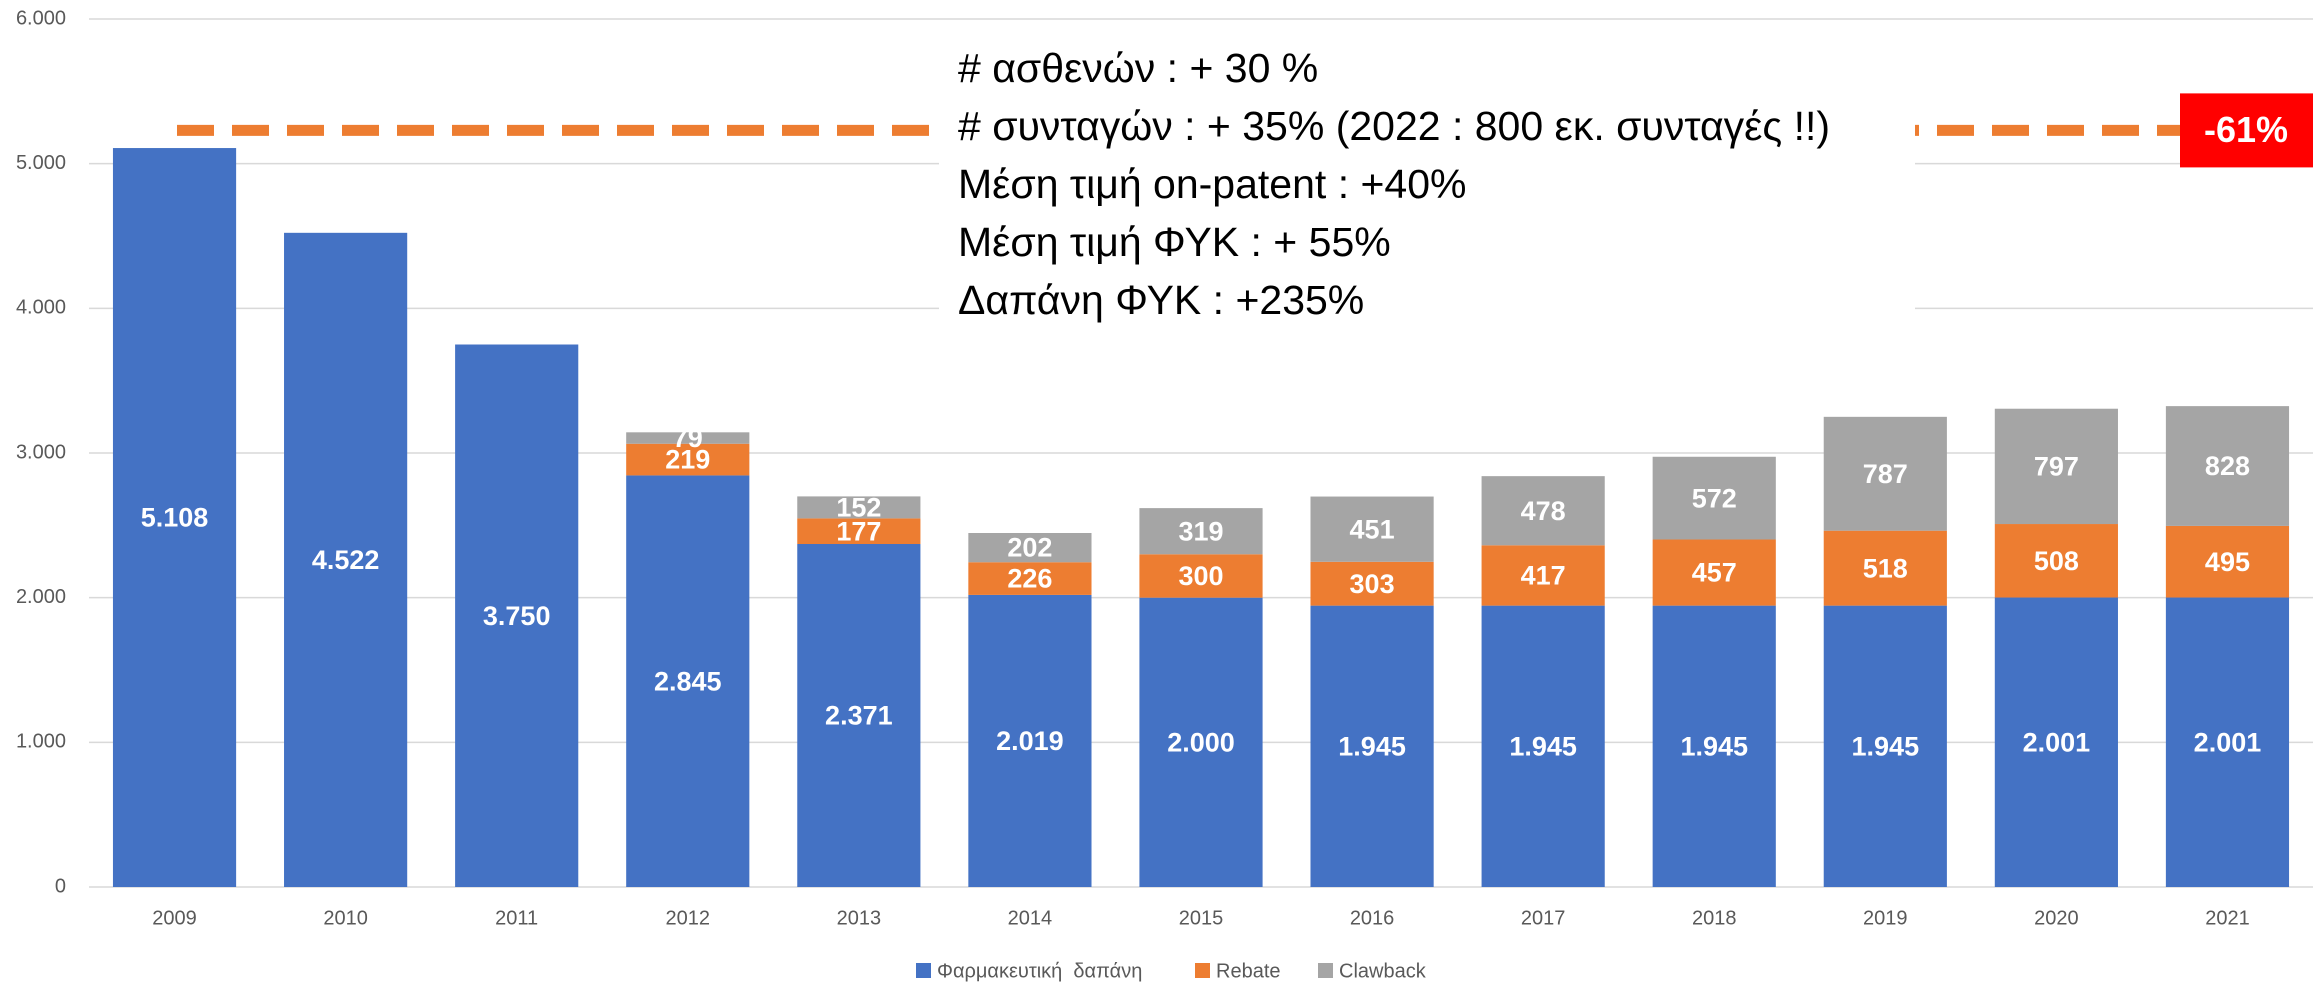  I want to click on data-label: 828, so click(2227, 466).